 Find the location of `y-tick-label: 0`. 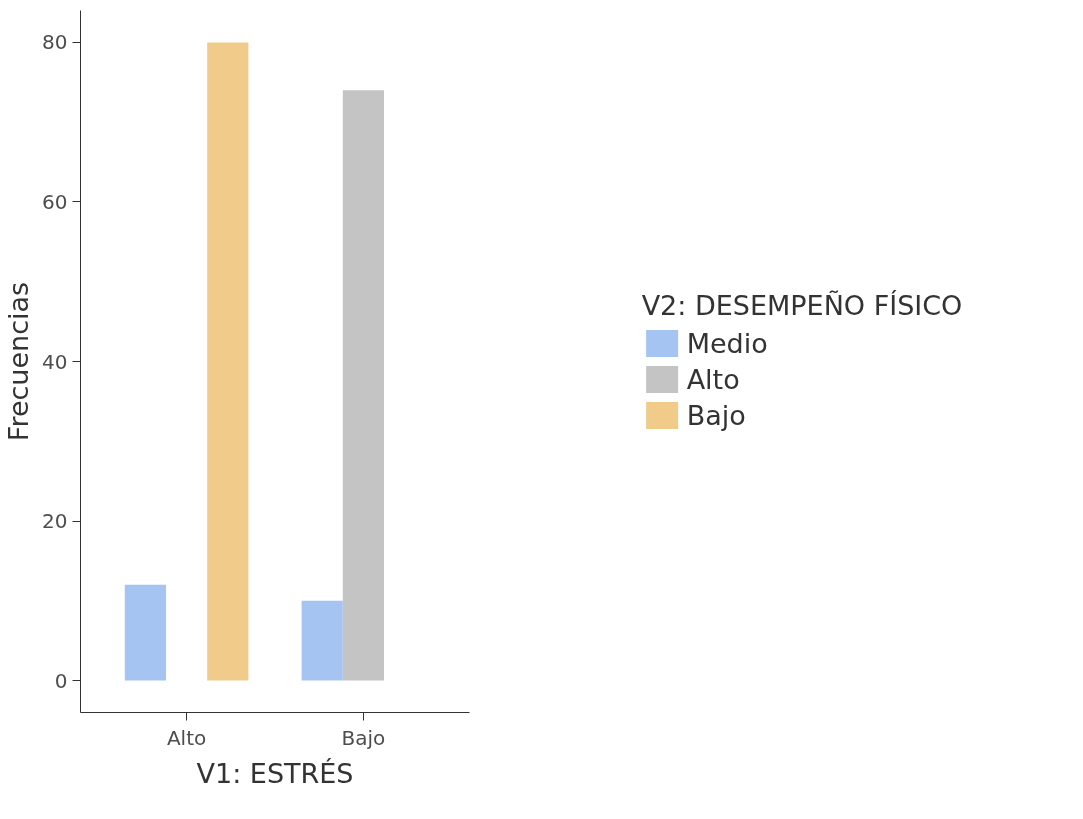

y-tick-label: 0 is located at coordinates (61, 680).